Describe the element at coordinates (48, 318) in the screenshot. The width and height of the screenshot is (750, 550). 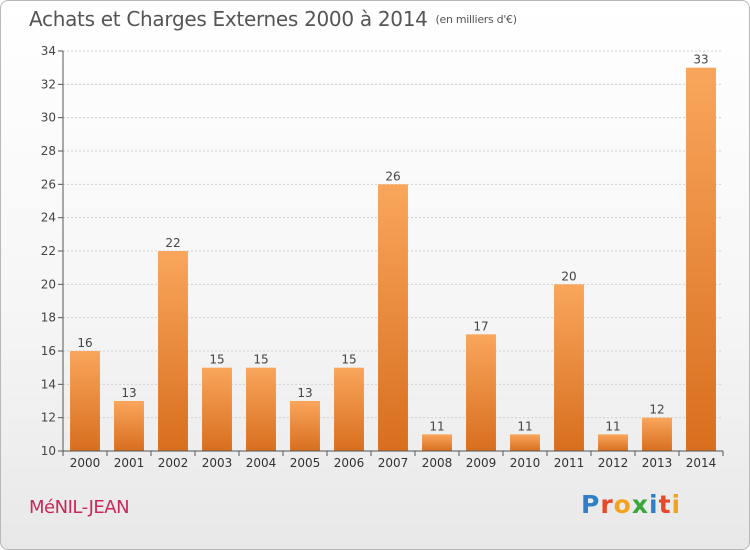
I see `y-tick-label: 18` at that location.